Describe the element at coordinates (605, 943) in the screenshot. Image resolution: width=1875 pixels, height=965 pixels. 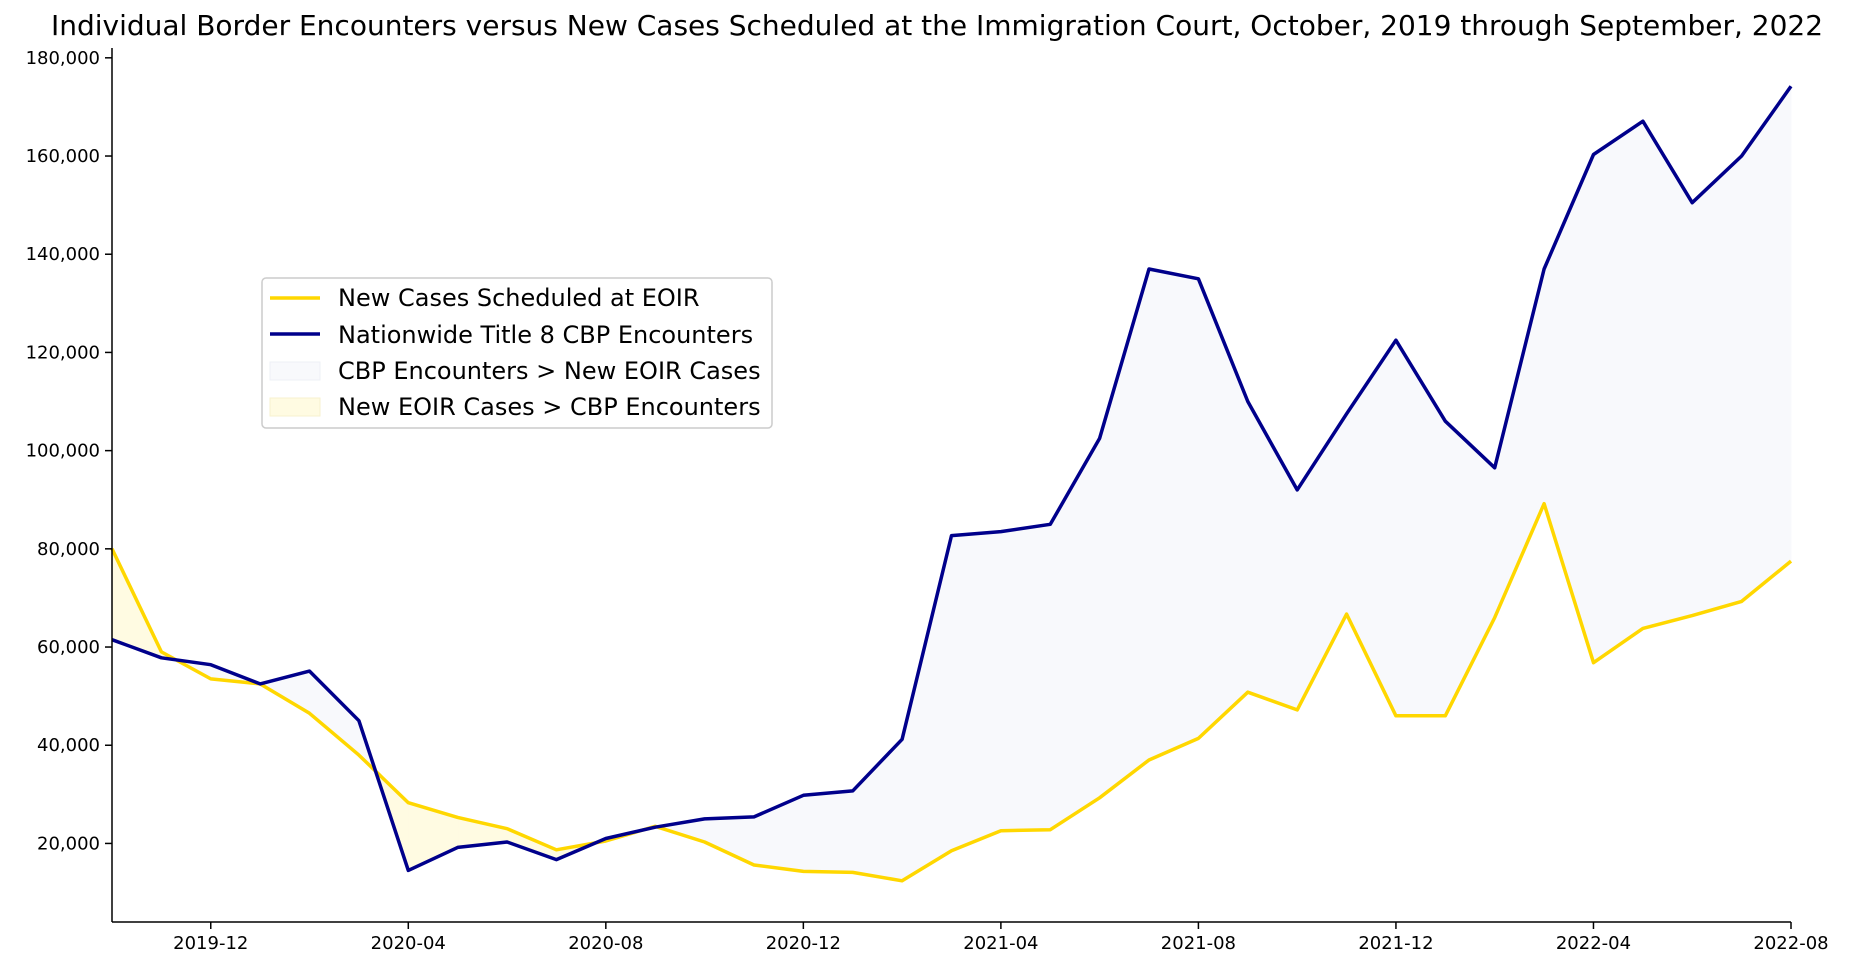
I see `x-tick-label: 2020-08` at that location.